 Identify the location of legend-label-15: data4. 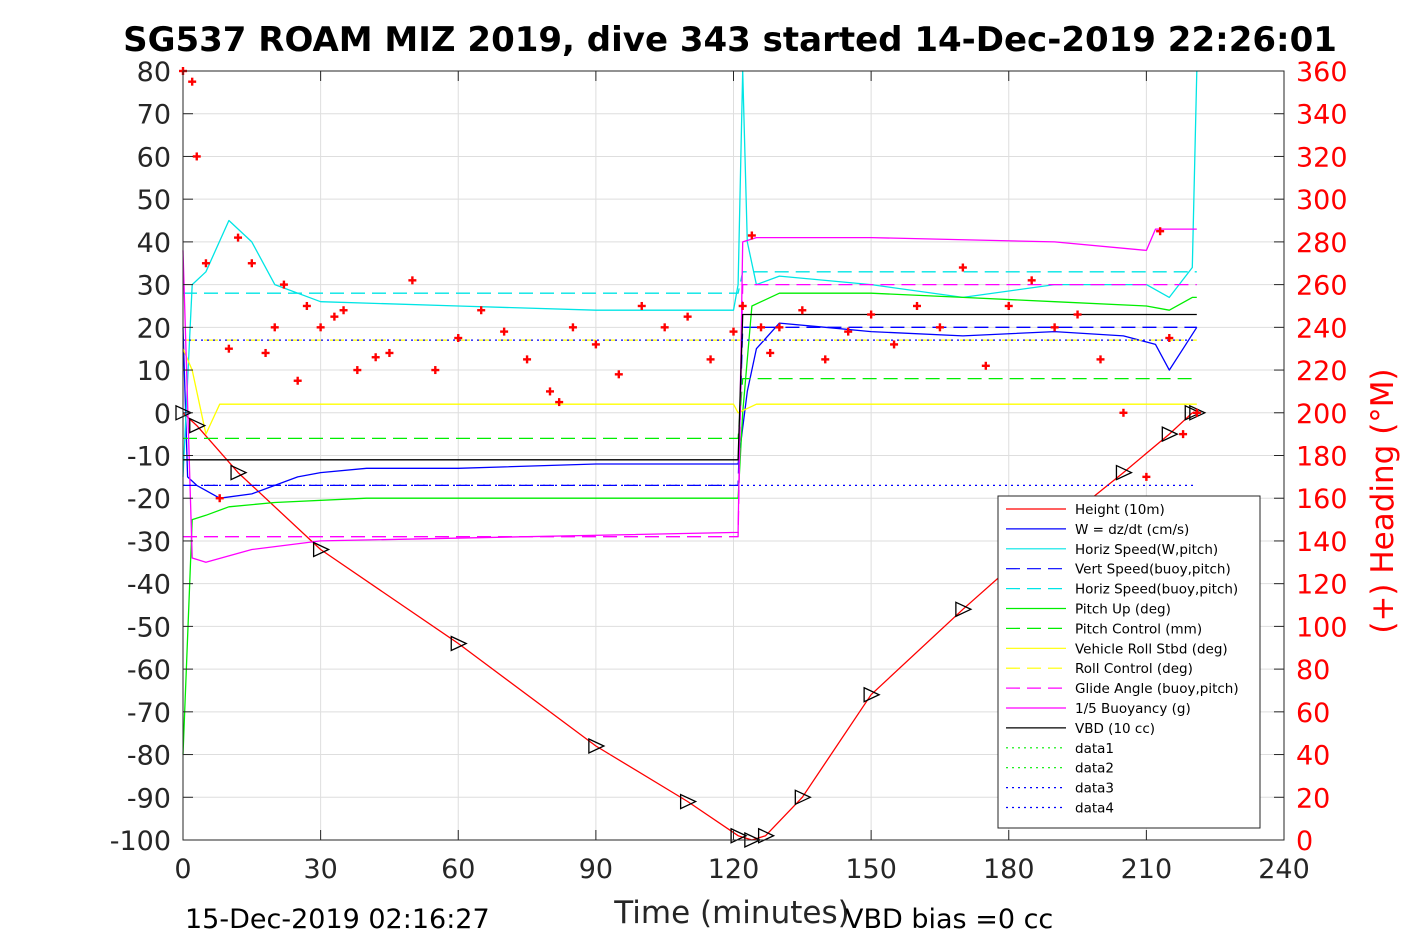
(1094, 809).